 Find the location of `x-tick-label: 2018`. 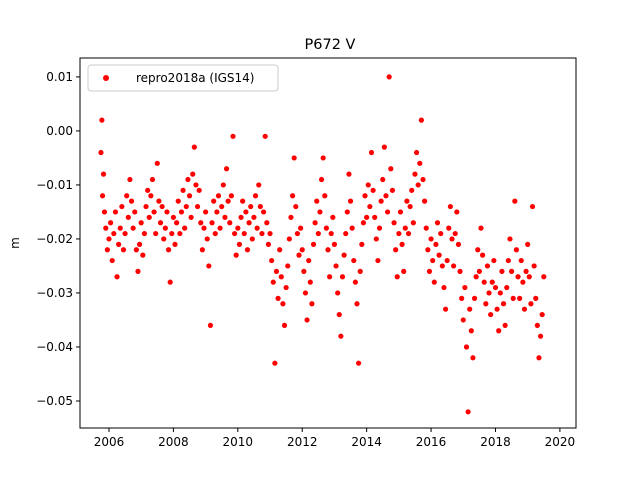

x-tick-label: 2018 is located at coordinates (495, 442).